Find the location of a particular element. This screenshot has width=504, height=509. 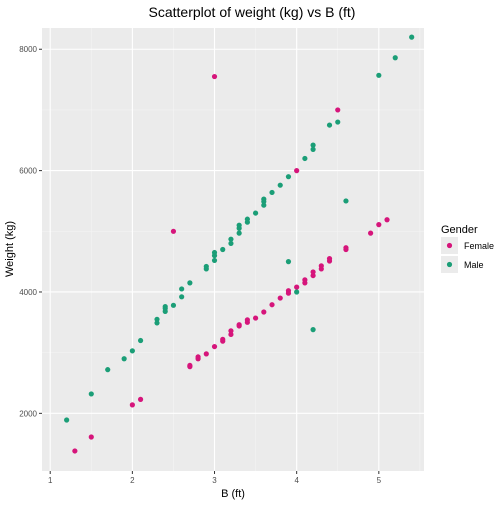

legend-label-female: Female is located at coordinates (479, 246).